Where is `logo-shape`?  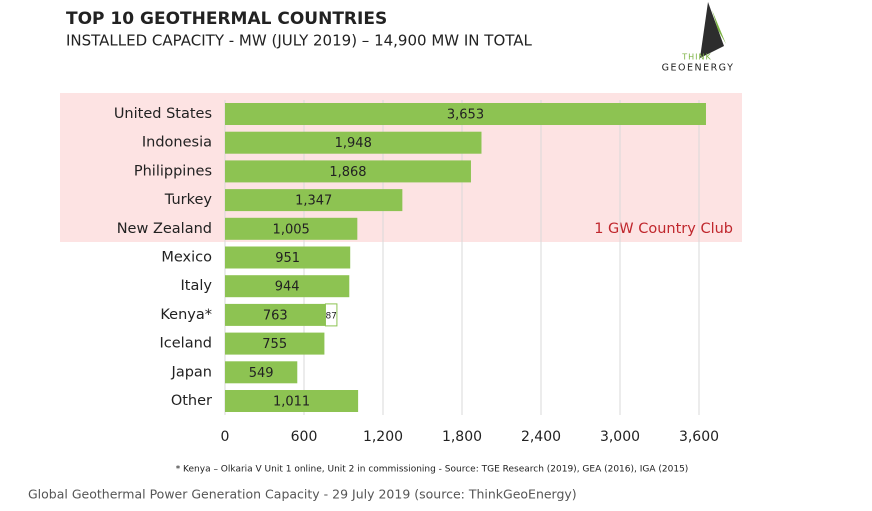 logo-shape is located at coordinates (712, 30).